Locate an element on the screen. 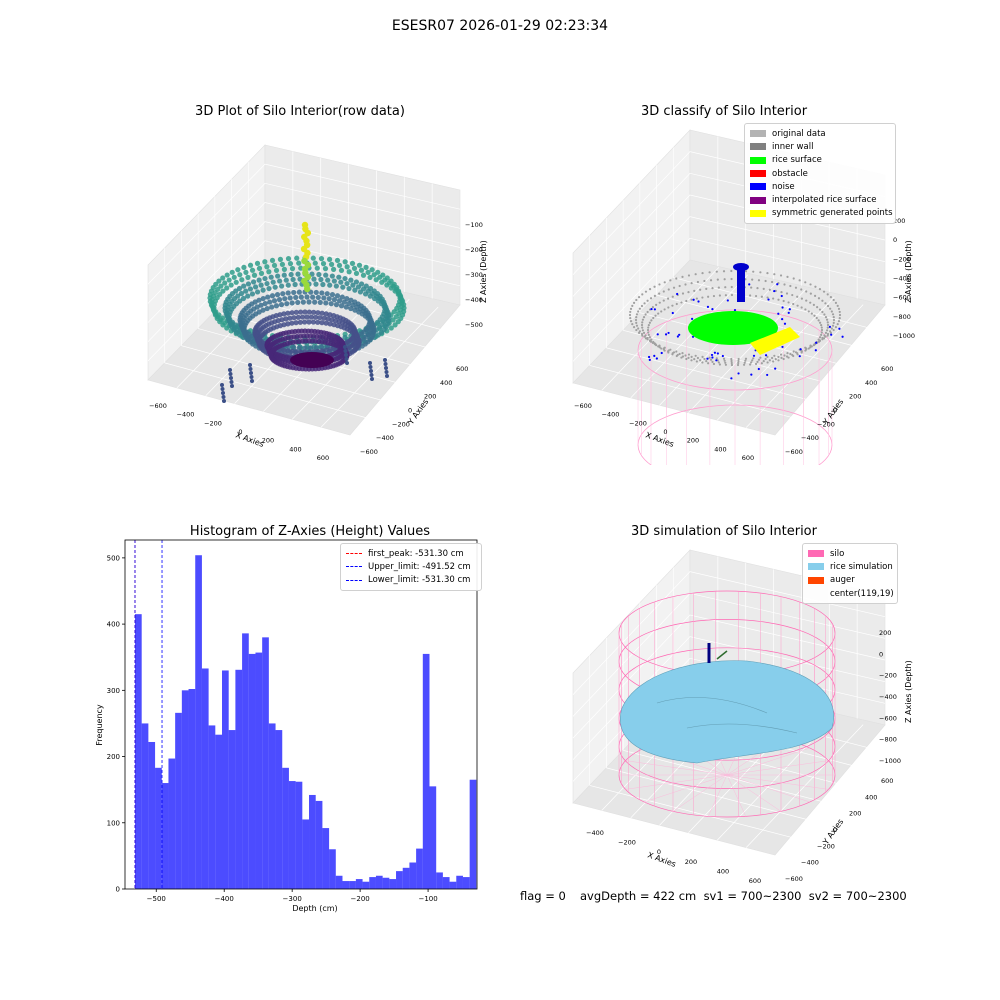 This screenshot has width=1000, height=1000. legend-label: first_peak: -531.30 cm is located at coordinates (416, 553).